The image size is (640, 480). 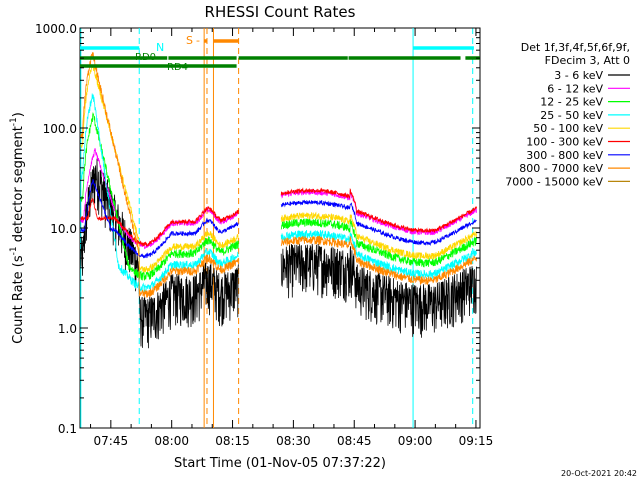 What do you see at coordinates (575, 47) in the screenshot?
I see `legend-header-line-1: Det 1f,3f,4f,5f,6f,9f,` at bounding box center [575, 47].